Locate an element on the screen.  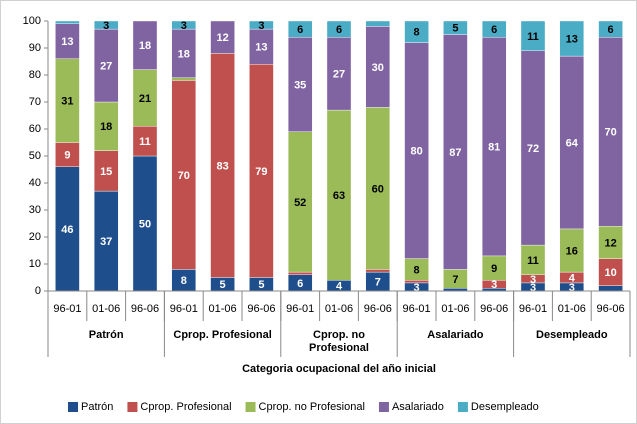
data-label: 81 is located at coordinates (494, 147).